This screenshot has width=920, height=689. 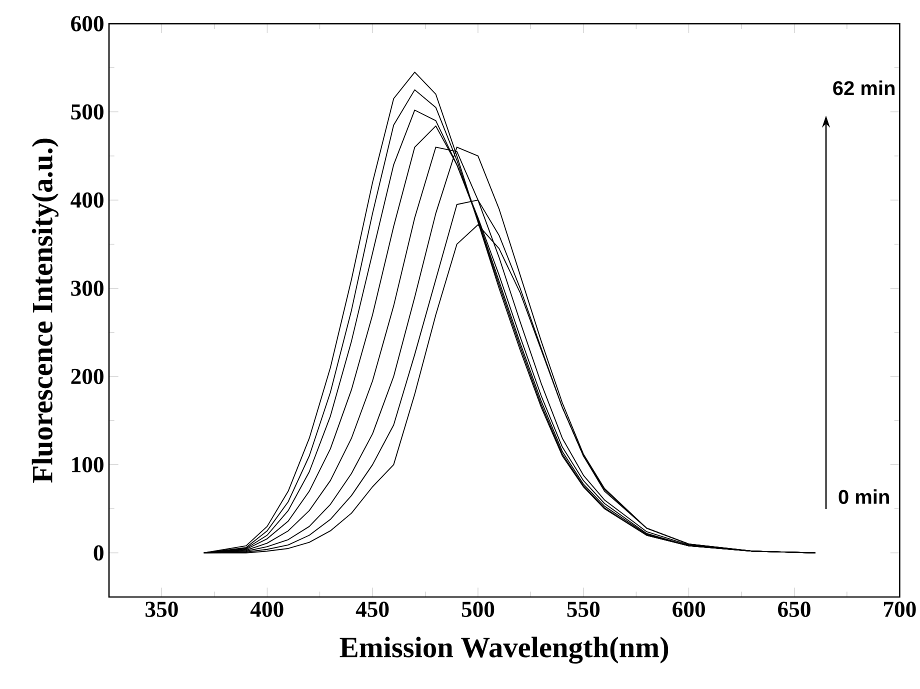 What do you see at coordinates (99, 553) in the screenshot?
I see `y-tick-label: 0` at bounding box center [99, 553].